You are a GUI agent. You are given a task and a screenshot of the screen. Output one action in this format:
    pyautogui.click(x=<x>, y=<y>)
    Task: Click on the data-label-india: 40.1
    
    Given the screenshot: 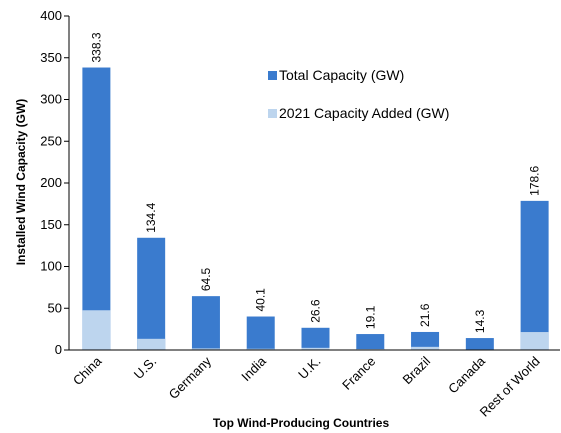 What is the action you would take?
    pyautogui.click(x=261, y=300)
    